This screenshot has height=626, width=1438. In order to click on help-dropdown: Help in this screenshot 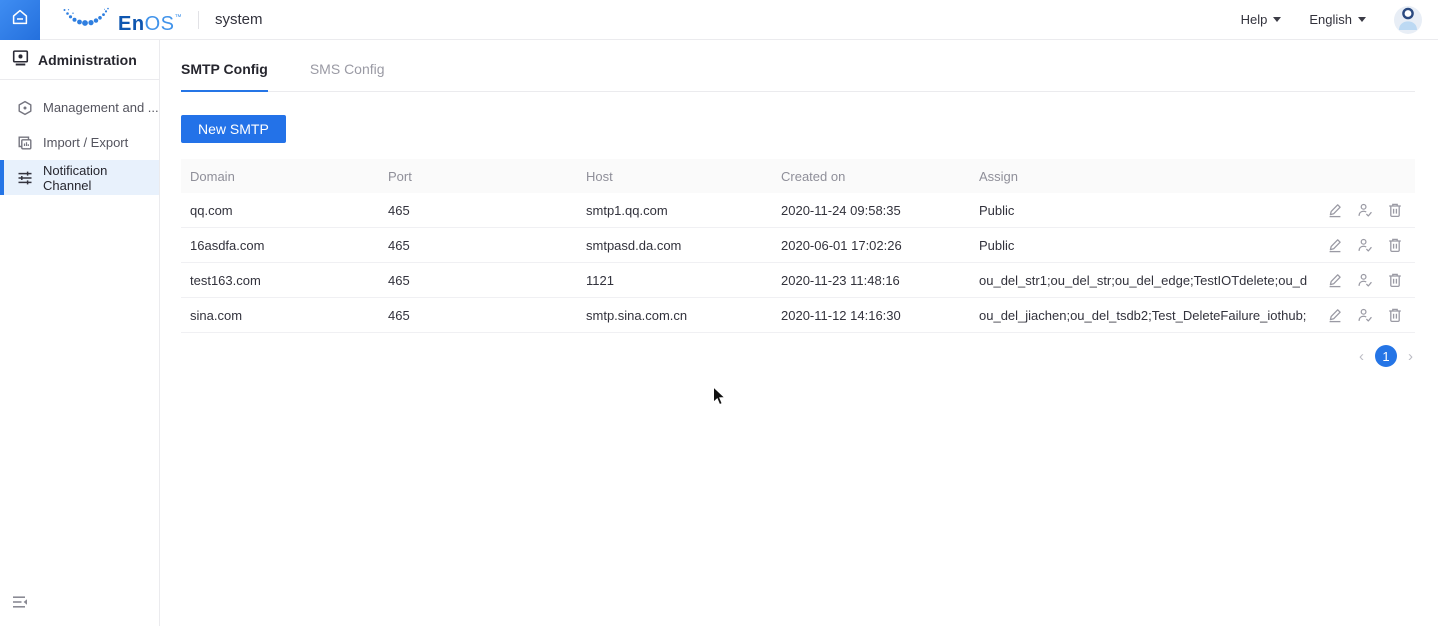, I will do `click(1261, 19)`.